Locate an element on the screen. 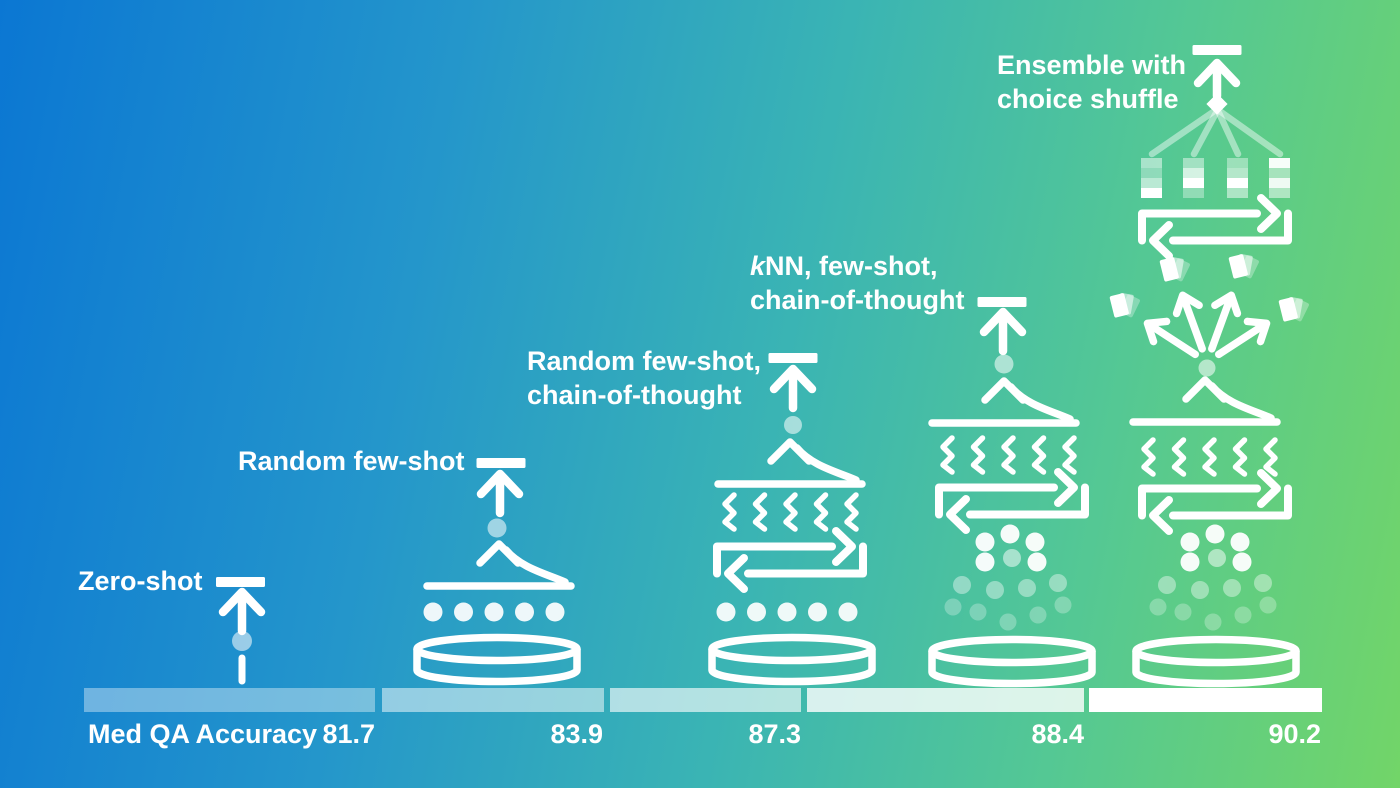  shuffle-arrows-icon is located at coordinates (1209, 309).